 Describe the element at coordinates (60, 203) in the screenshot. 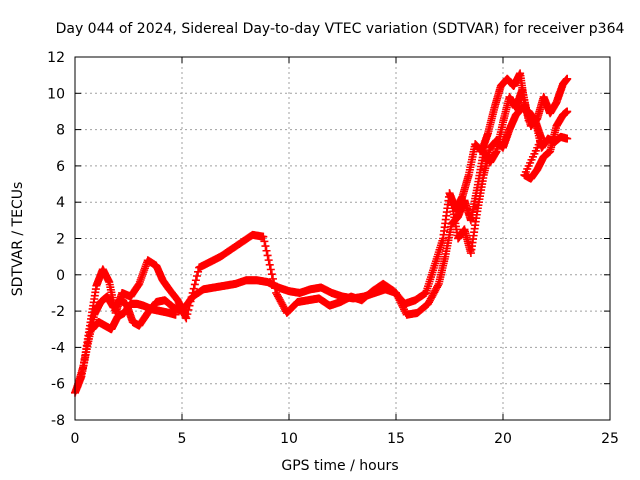

I see `y-tick-label: 4` at that location.